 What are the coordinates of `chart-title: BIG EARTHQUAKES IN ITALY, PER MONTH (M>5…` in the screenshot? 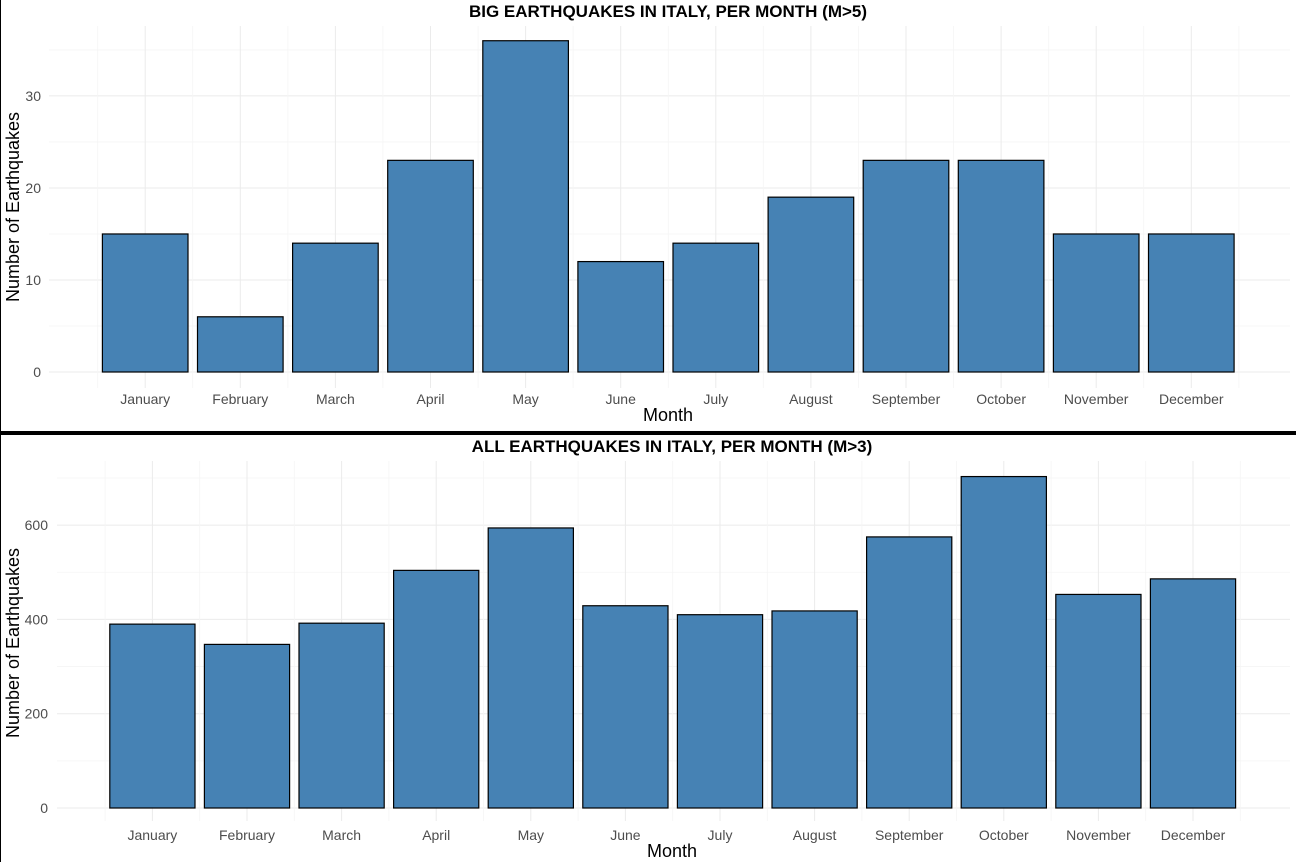 It's located at (668, 11).